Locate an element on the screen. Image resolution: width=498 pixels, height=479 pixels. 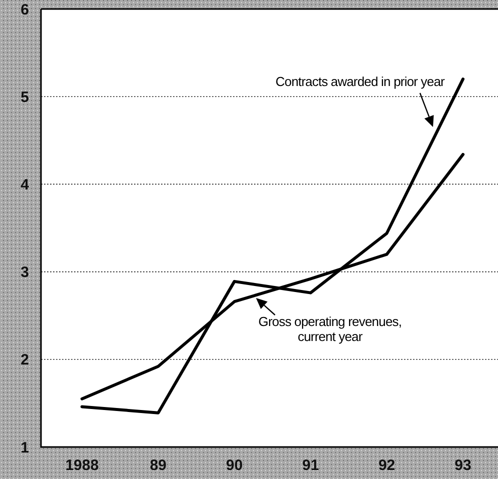
y-tick-label: 3 is located at coordinates (24, 273).